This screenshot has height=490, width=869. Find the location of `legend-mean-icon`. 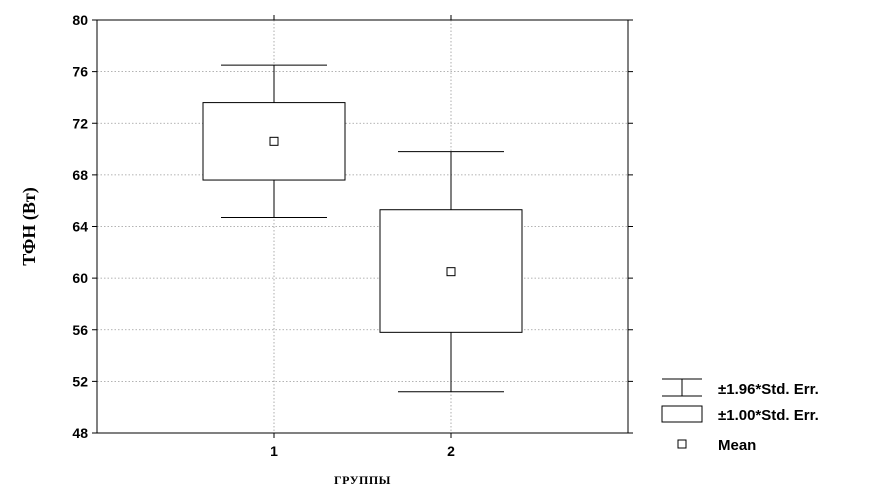

legend-mean-icon is located at coordinates (682, 444).